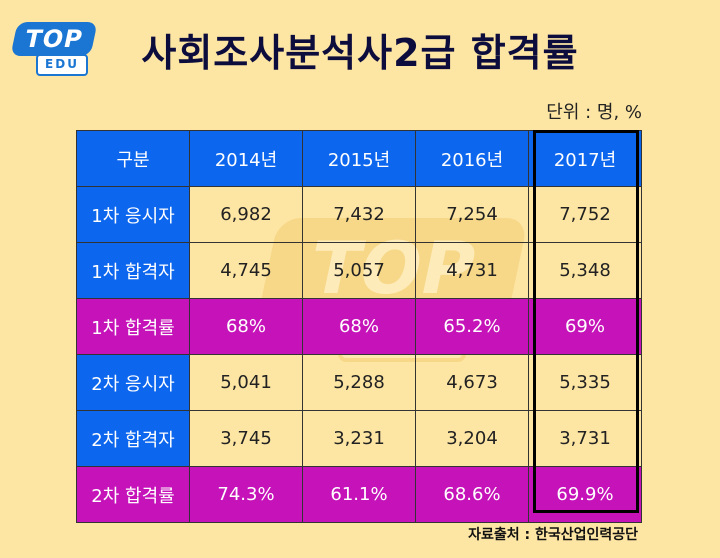 The image size is (720, 558). Describe the element at coordinates (585, 326) in the screenshot. I see `table-cell: 69%` at that location.